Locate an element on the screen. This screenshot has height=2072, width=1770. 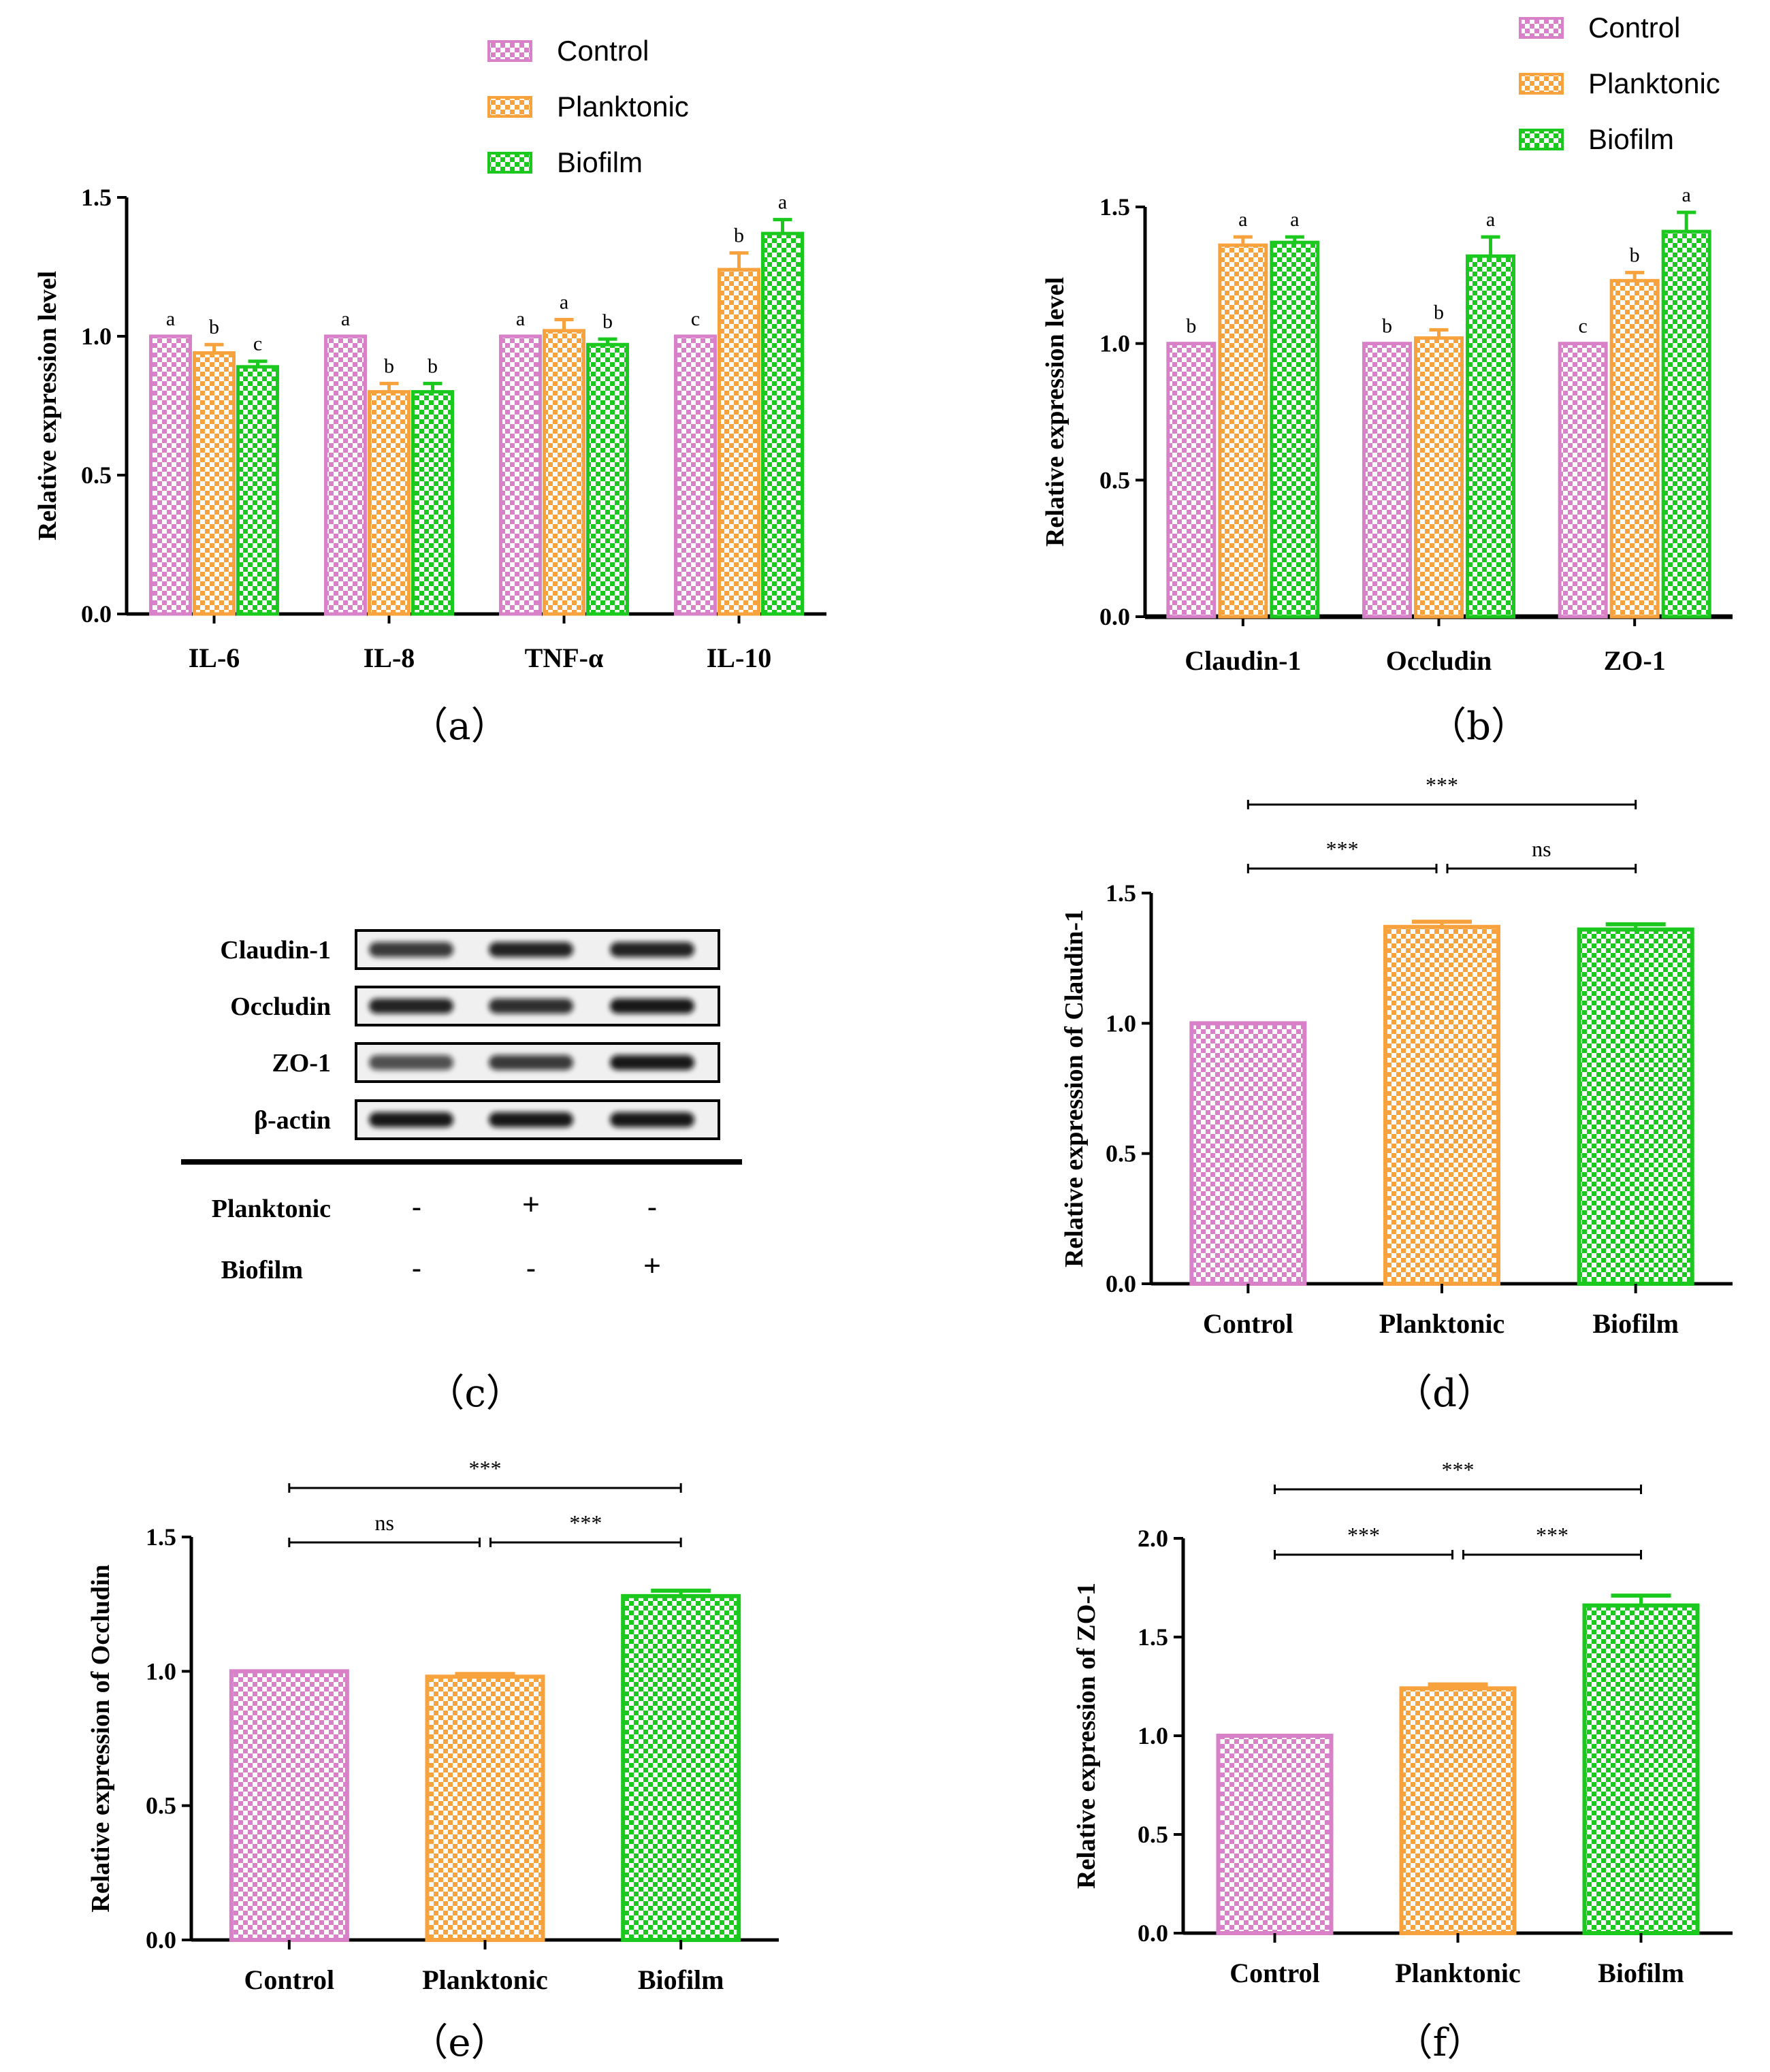
panel-label: （f） is located at coordinates (1440, 2043).